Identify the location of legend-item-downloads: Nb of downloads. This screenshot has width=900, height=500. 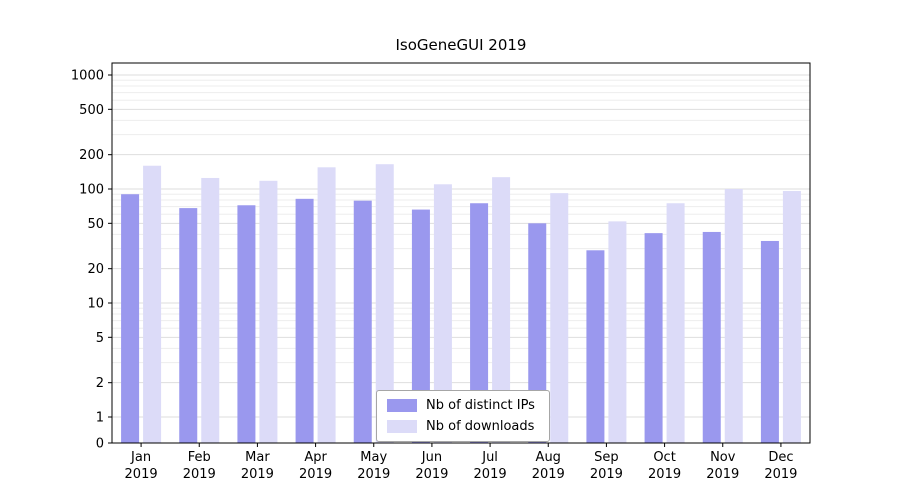
(461, 426).